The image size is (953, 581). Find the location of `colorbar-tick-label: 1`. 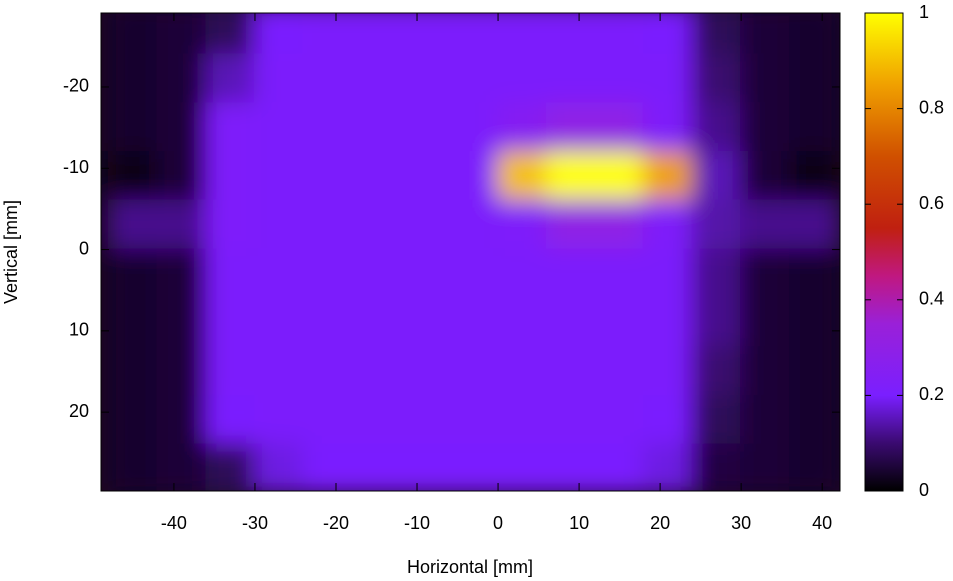

colorbar-tick-label: 1 is located at coordinates (924, 12).